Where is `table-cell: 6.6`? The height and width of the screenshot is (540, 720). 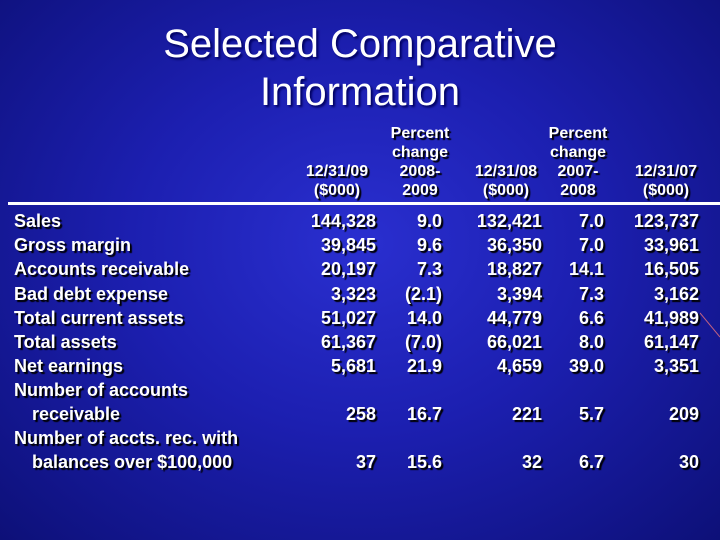 table-cell: 6.6 is located at coordinates (591, 318).